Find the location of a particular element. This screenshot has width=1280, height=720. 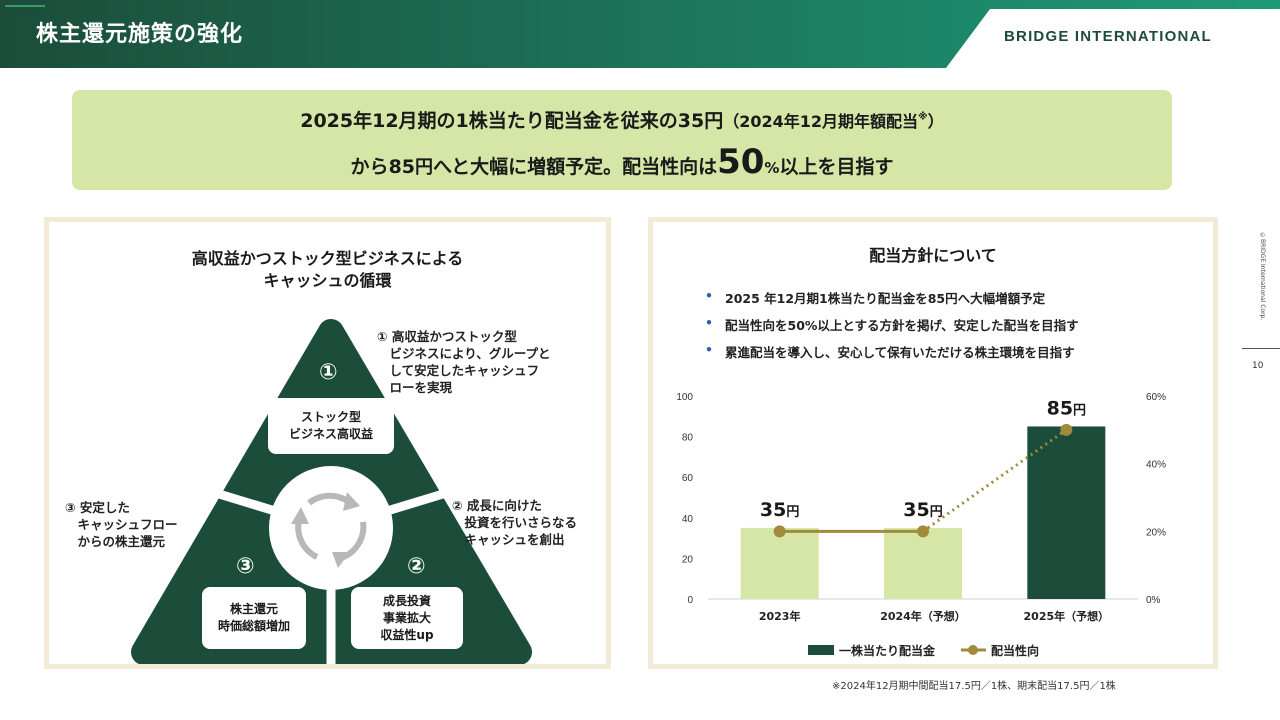

y-axis-tick-label: 40 is located at coordinates (688, 519).